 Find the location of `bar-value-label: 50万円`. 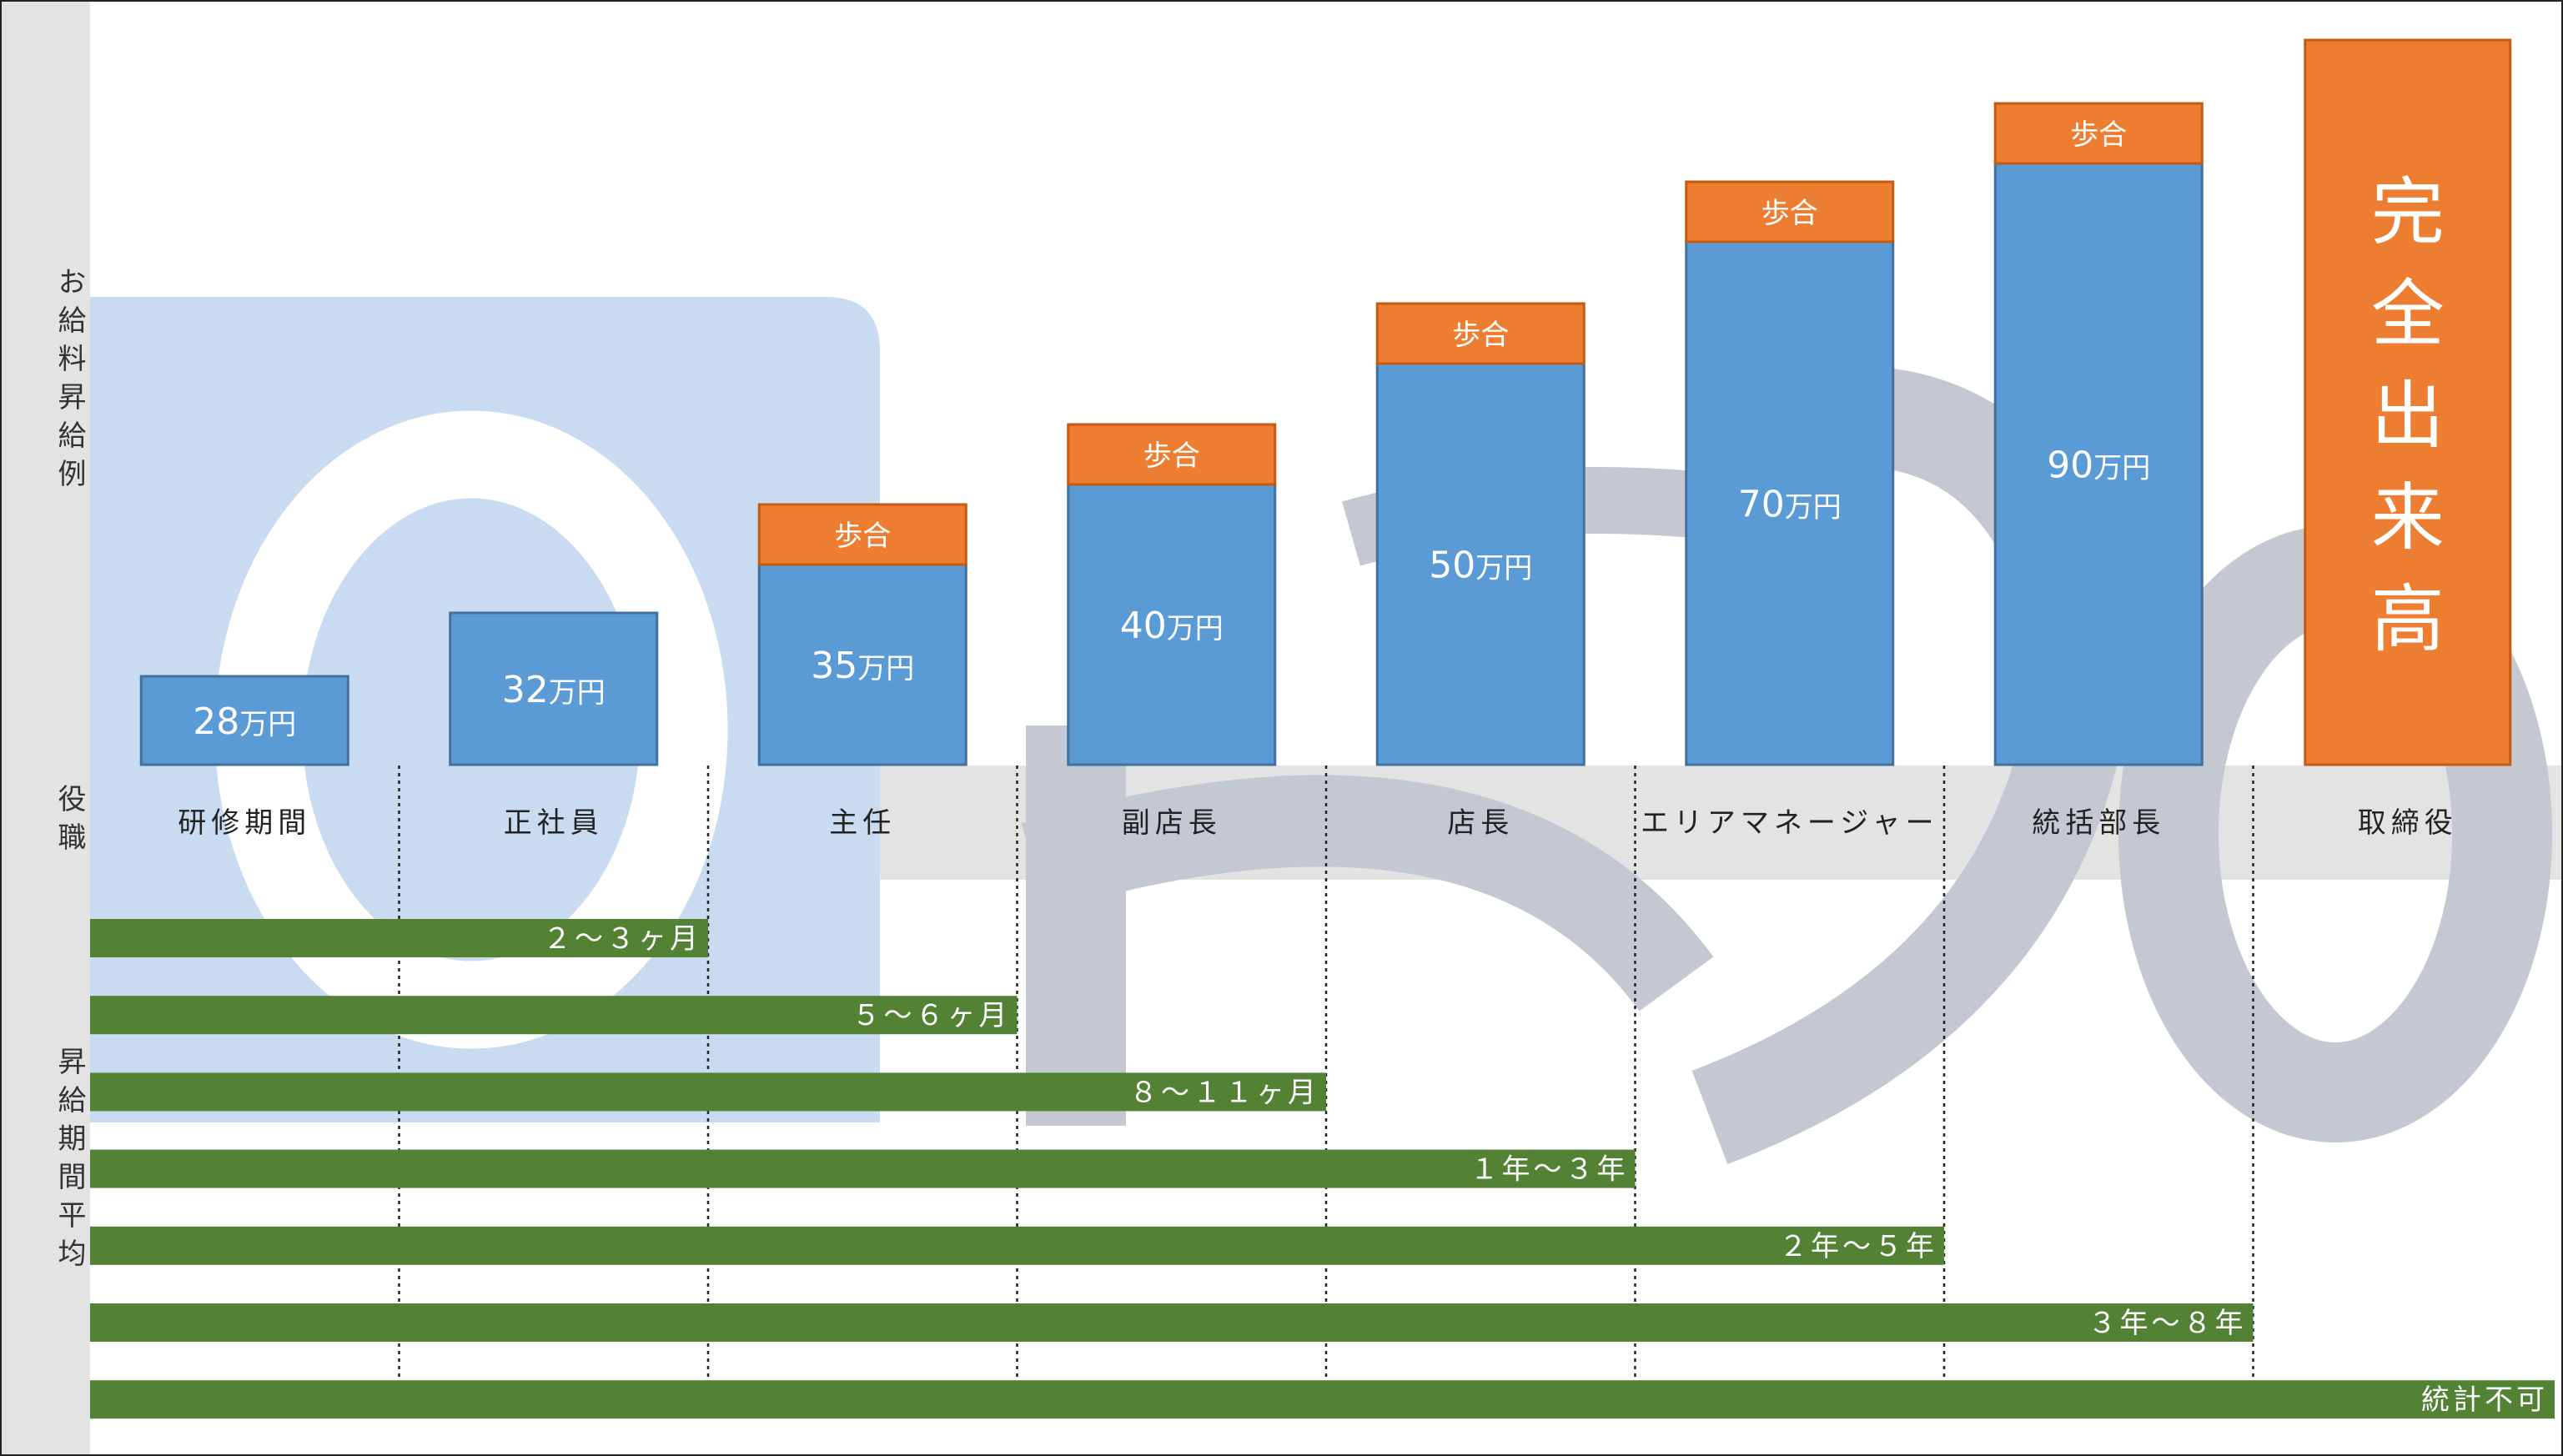

bar-value-label: 50万円 is located at coordinates (1480, 566).